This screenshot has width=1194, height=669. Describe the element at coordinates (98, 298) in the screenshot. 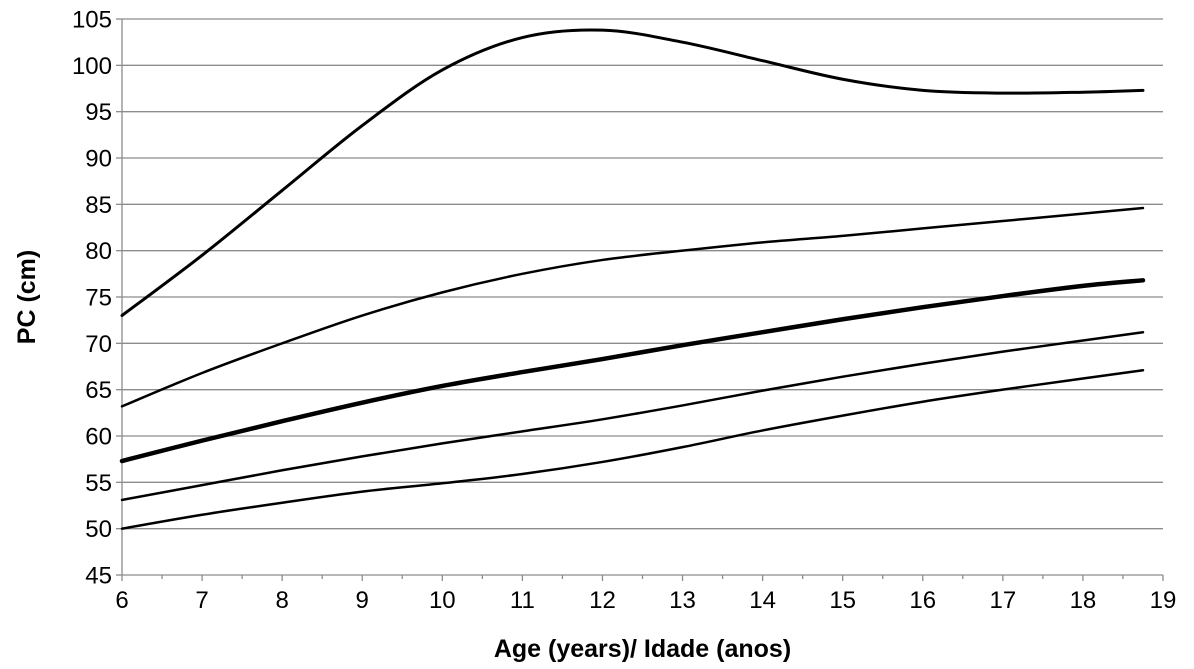

I see `y-tick-label-75: 75` at that location.